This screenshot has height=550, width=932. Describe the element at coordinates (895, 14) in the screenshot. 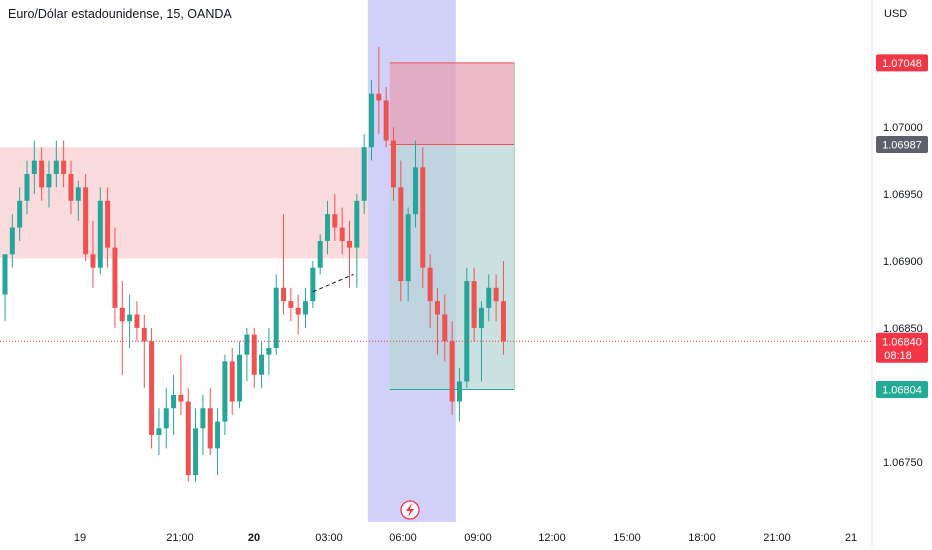

I see `currency-label: USD` at that location.